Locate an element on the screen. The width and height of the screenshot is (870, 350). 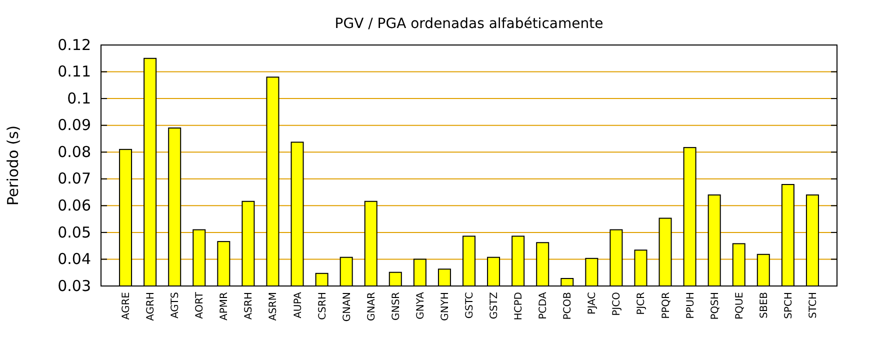
x-tick-label: GNYH is located at coordinates (445, 306).